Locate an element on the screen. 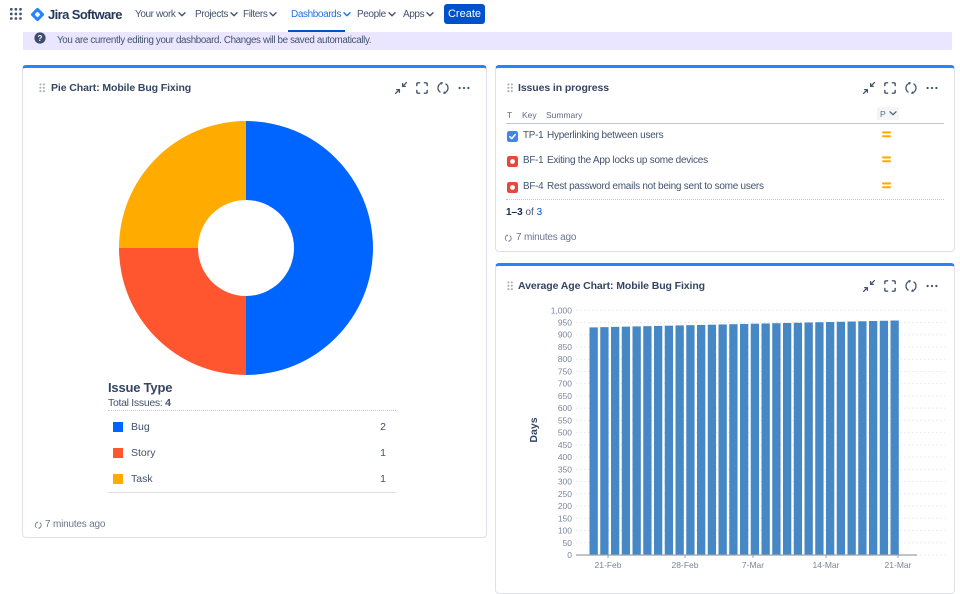  svg-text: 7-Mar is located at coordinates (753, 565).